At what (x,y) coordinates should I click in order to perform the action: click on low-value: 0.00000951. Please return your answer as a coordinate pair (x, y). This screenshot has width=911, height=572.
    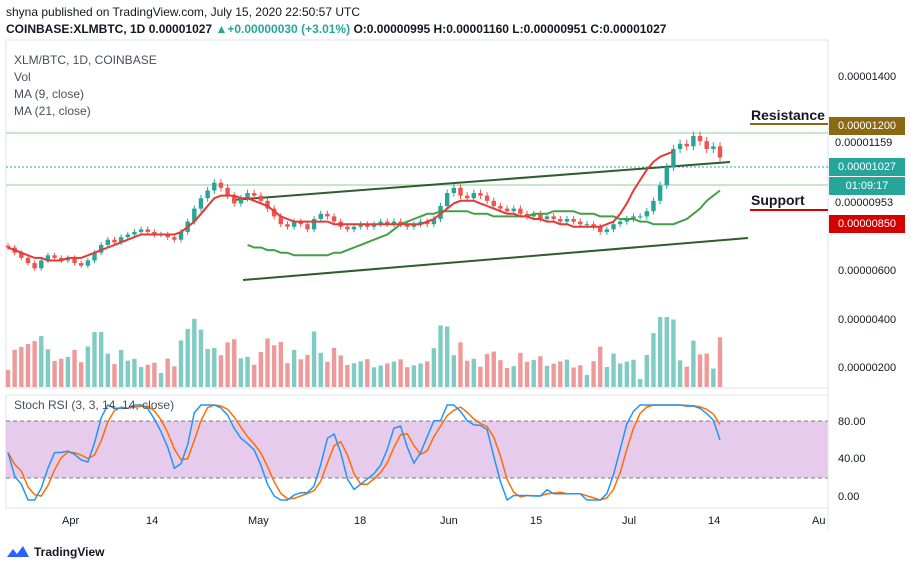
    Looking at the image, I should click on (555, 29).